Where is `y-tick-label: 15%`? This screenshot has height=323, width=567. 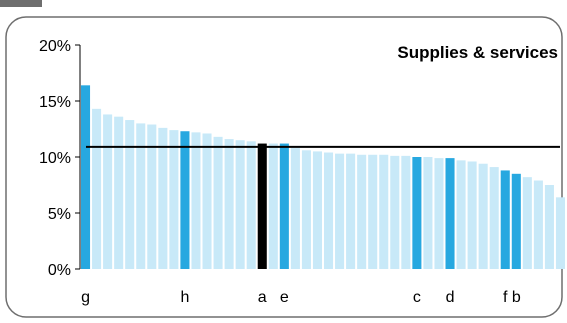
y-tick-label: 15% is located at coordinates (55, 102).